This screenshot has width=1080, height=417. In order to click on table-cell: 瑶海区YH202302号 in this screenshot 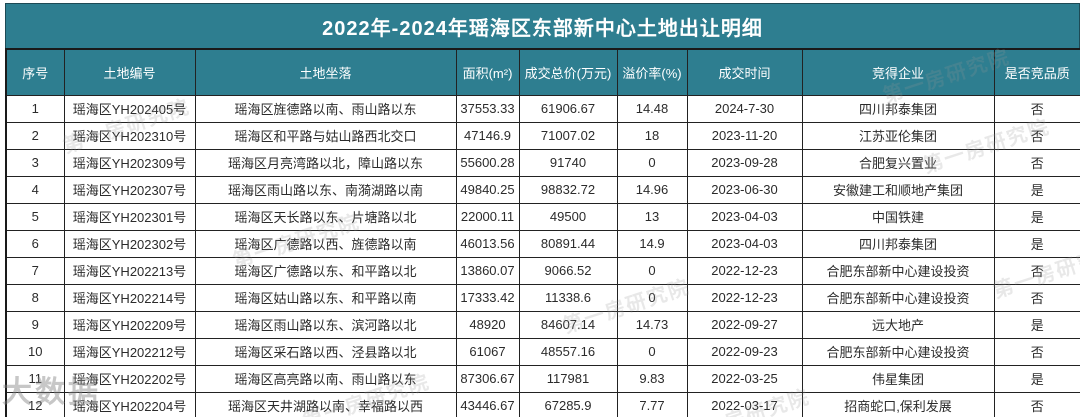, I will do `click(129, 243)`.